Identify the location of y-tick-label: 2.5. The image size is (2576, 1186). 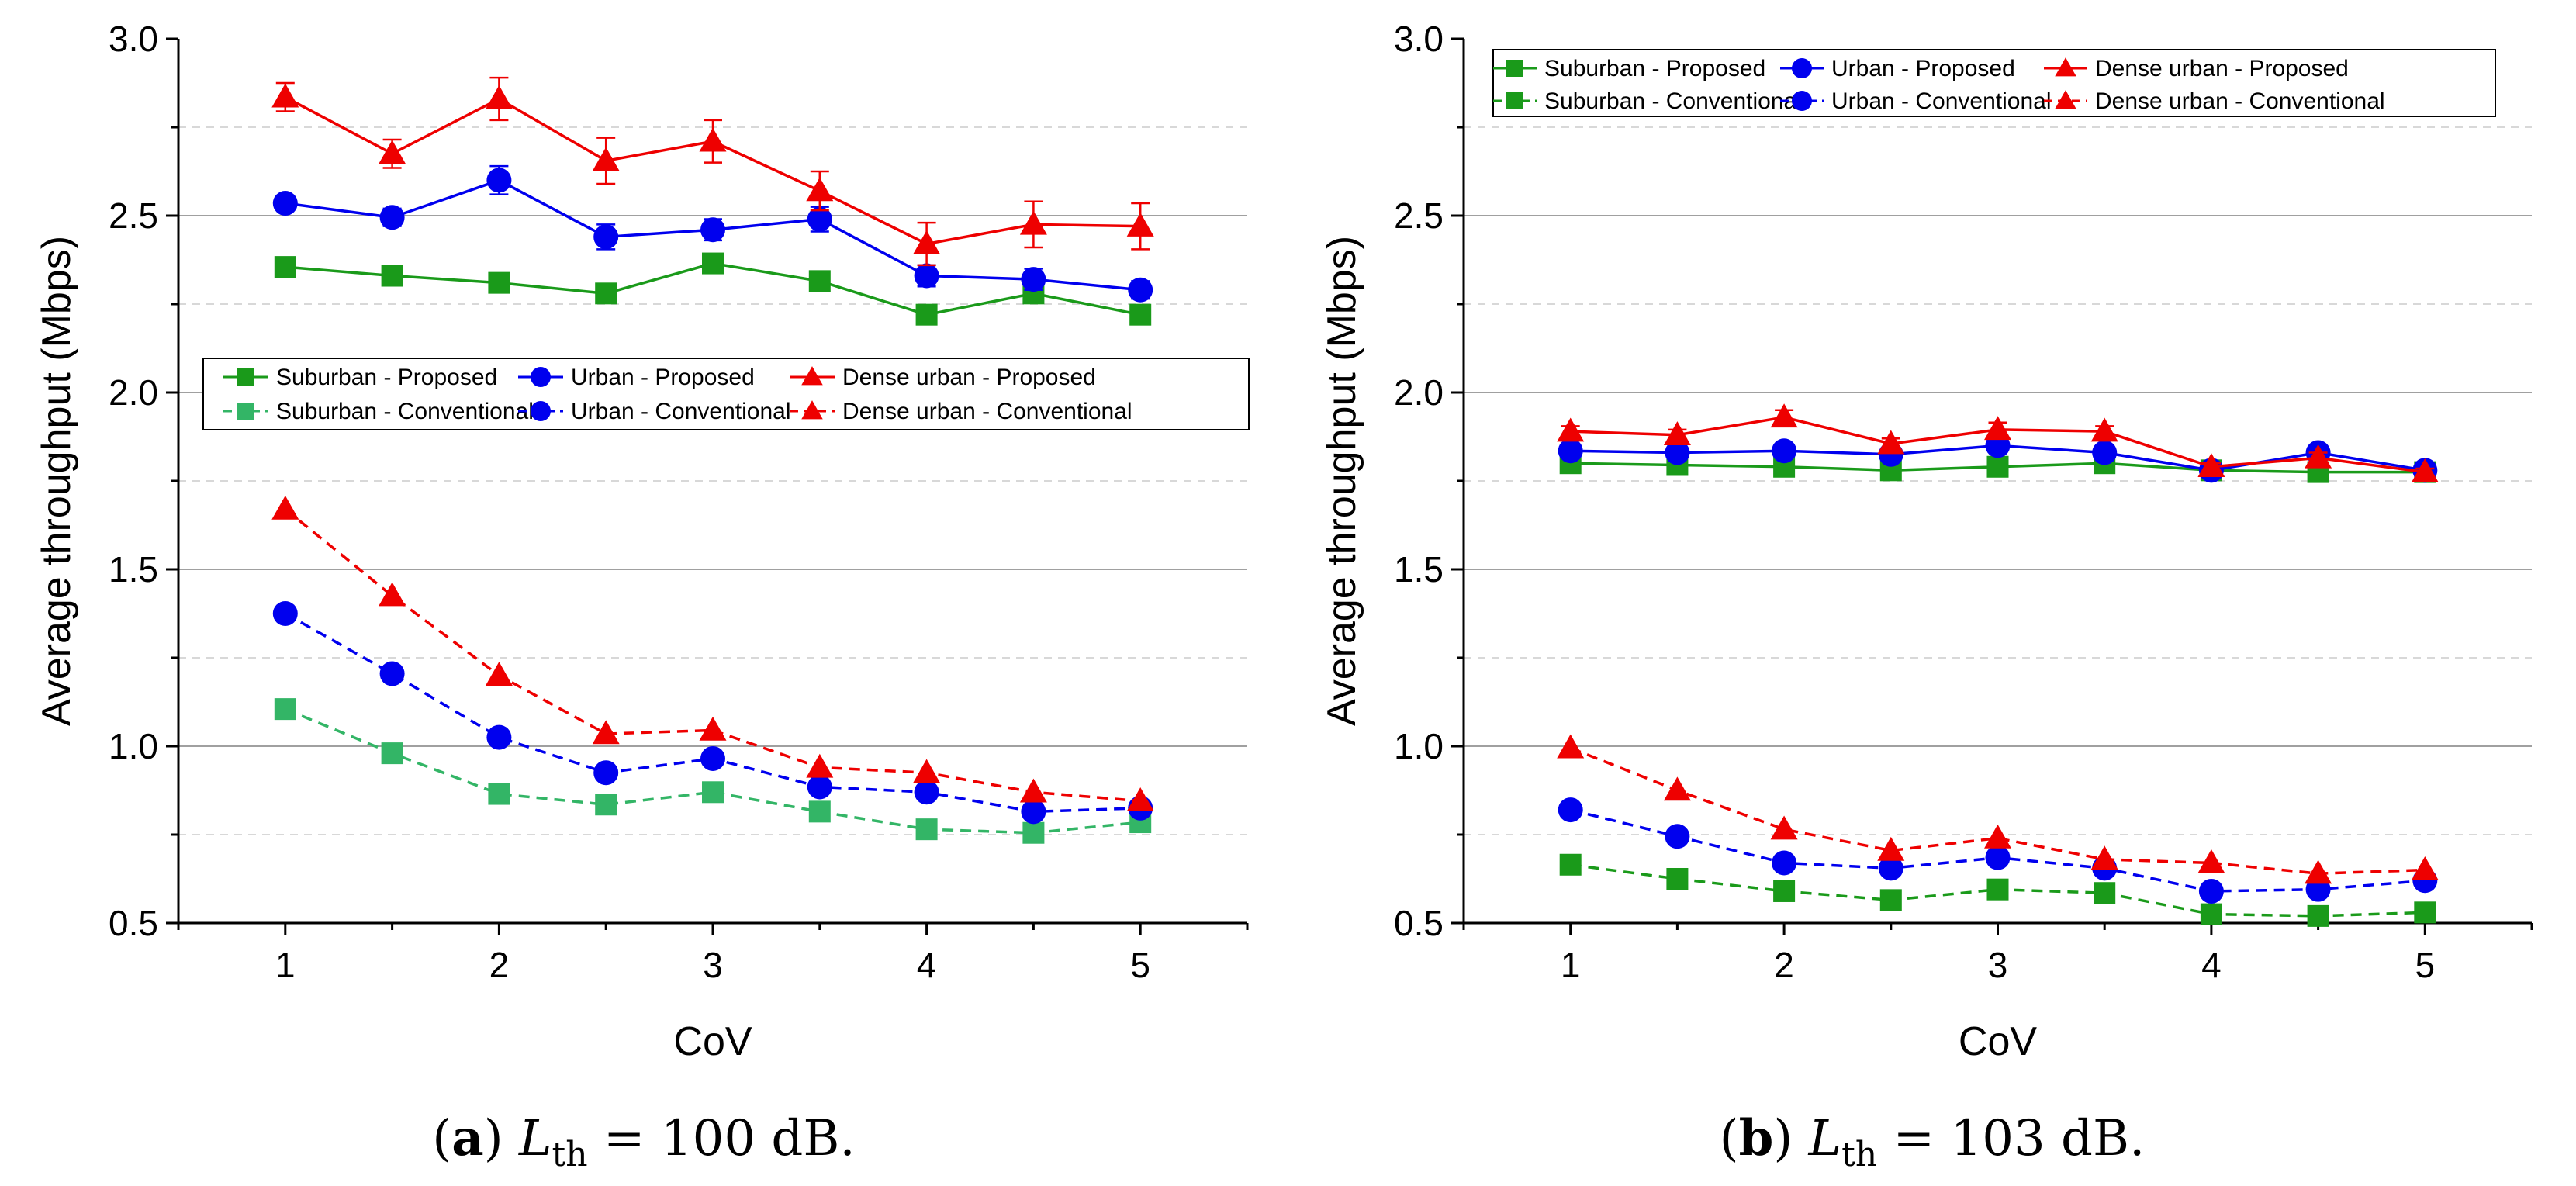
(1419, 215).